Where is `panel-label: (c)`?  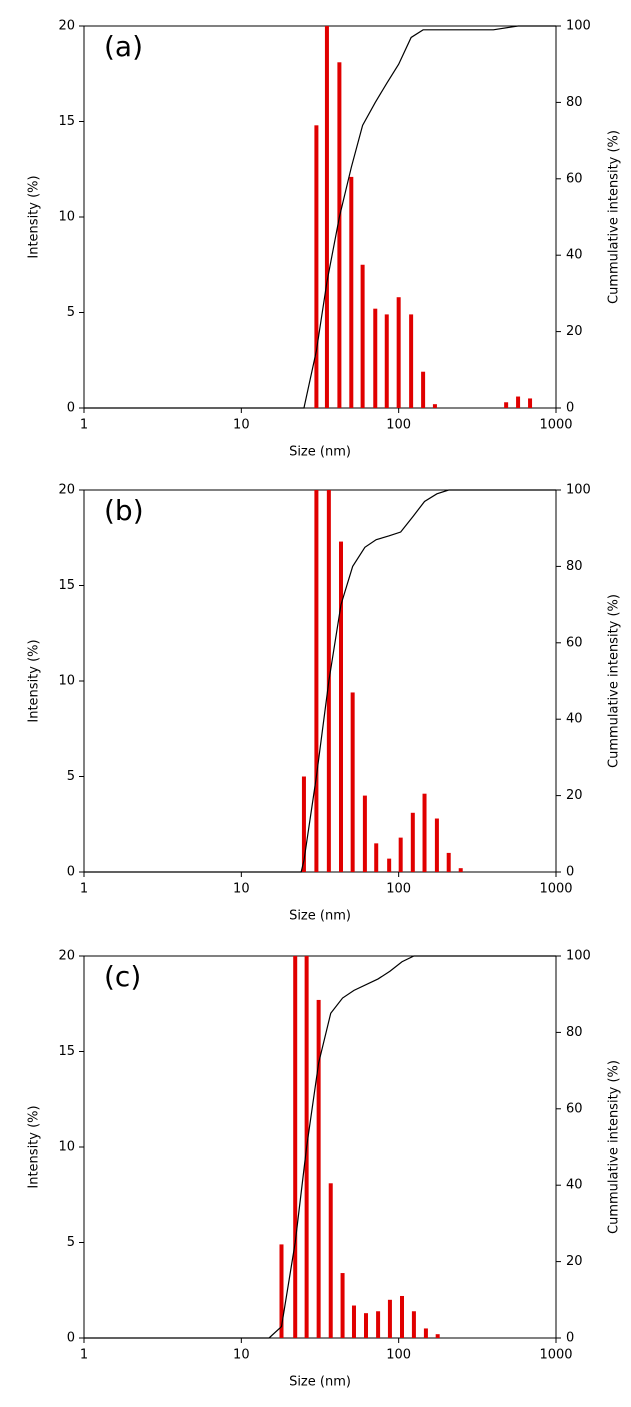
panel-label: (c) is located at coordinates (122, 976).